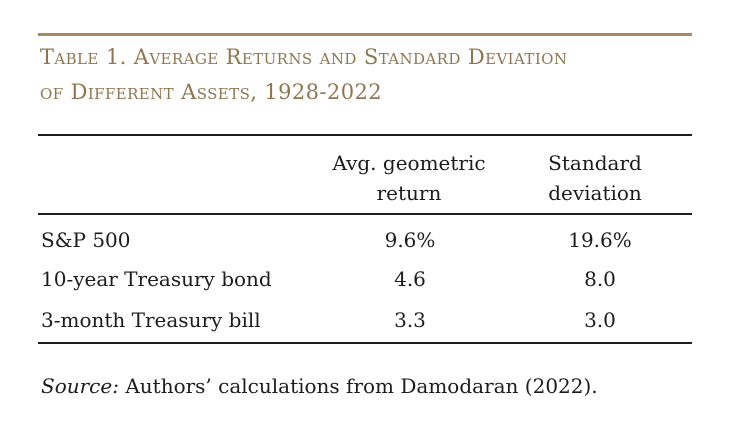  I want to click on asset-name-cell: S&P 500, so click(86, 240).